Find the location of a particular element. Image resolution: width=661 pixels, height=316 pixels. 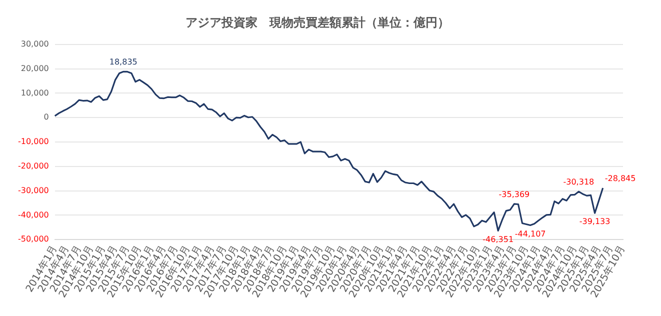

data-label: -28,845 is located at coordinates (620, 179).